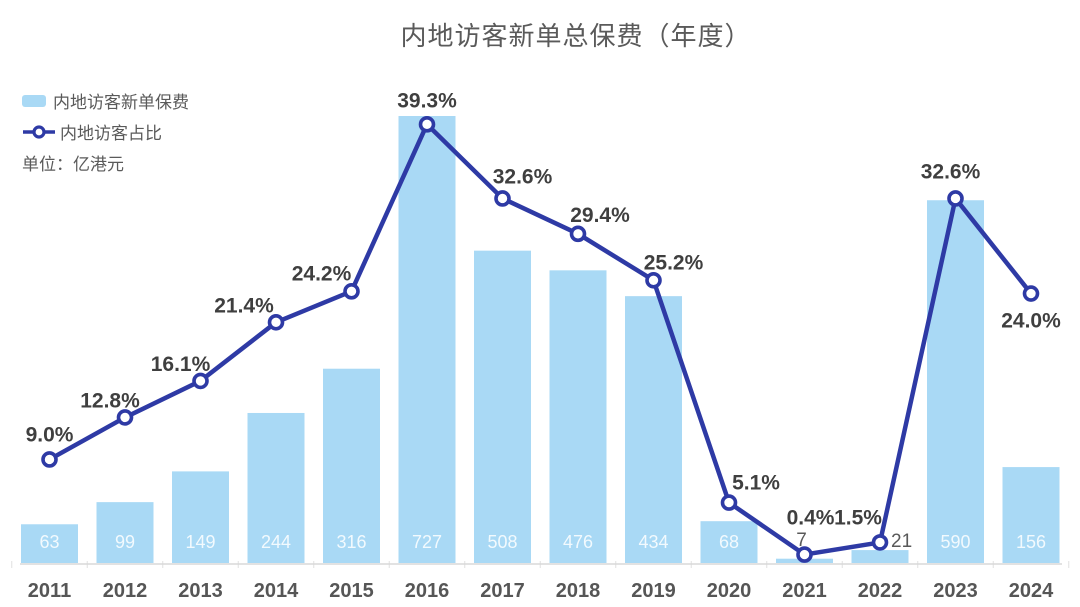 This screenshot has width=1080, height=607. I want to click on legend-item-premium-bar: 内地访客新单保费, so click(105, 100).